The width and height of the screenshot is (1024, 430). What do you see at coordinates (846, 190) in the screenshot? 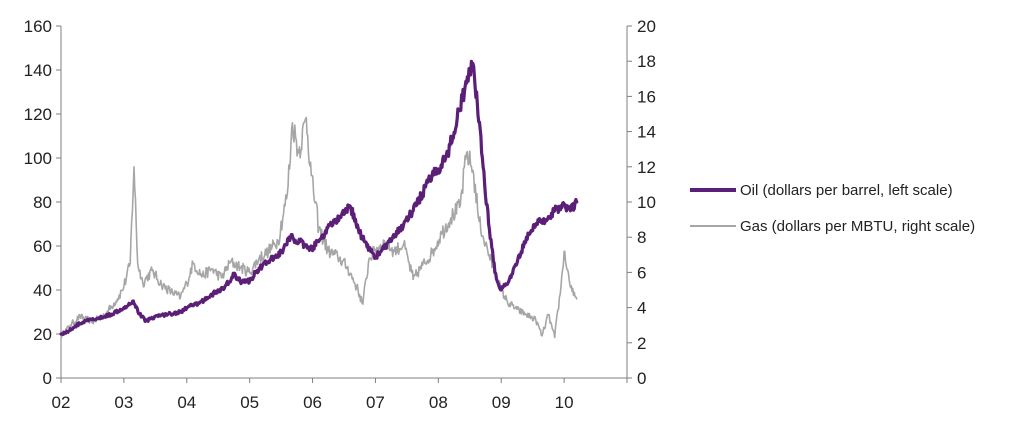
I see `legend-label-oil: Oil (dollars per barrel, left scale)` at bounding box center [846, 190].